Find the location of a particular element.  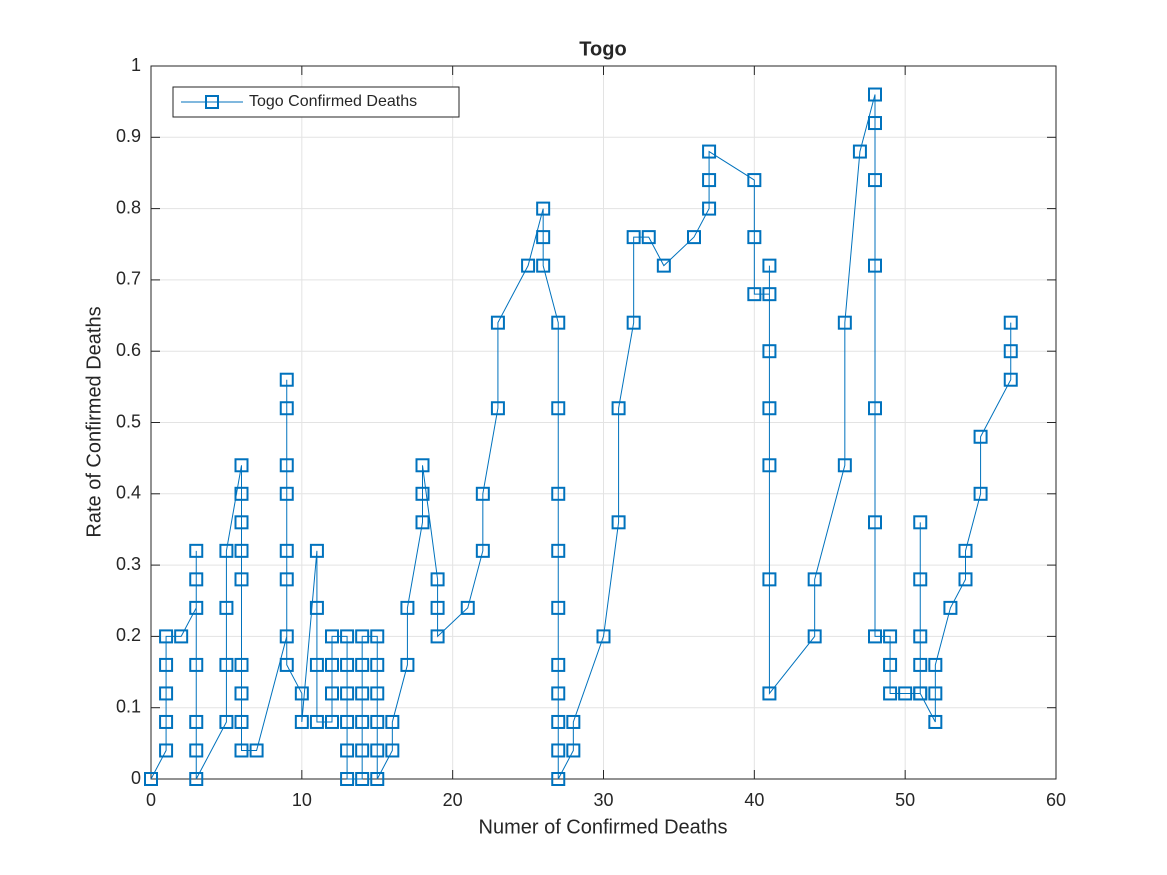

y-tick-label: 0 is located at coordinates (136, 778).